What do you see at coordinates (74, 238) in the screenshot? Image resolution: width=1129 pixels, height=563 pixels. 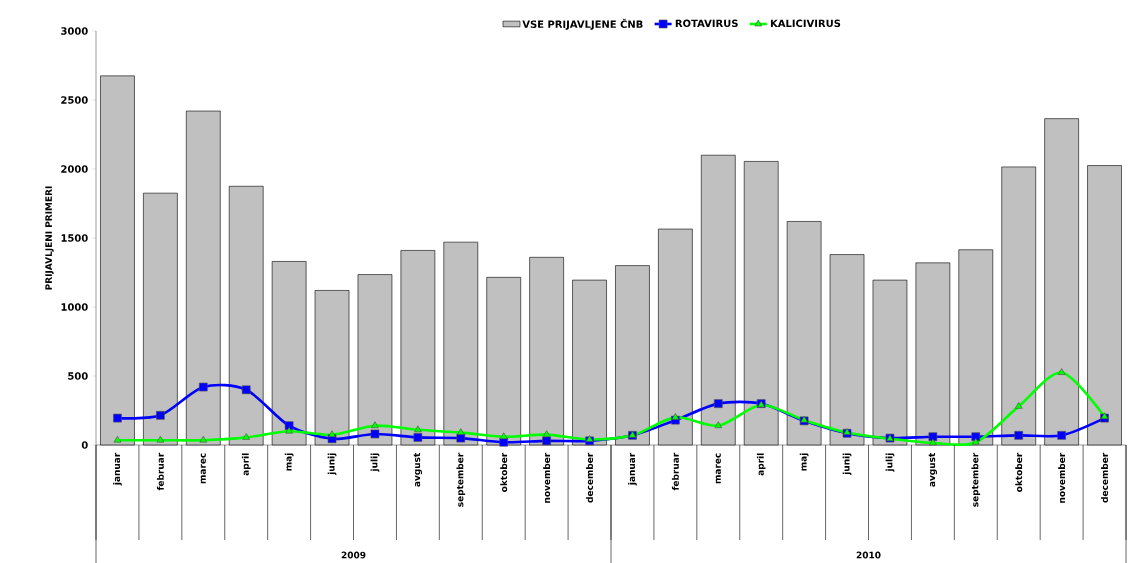 I see `y-tick-label: 1500` at bounding box center [74, 238].